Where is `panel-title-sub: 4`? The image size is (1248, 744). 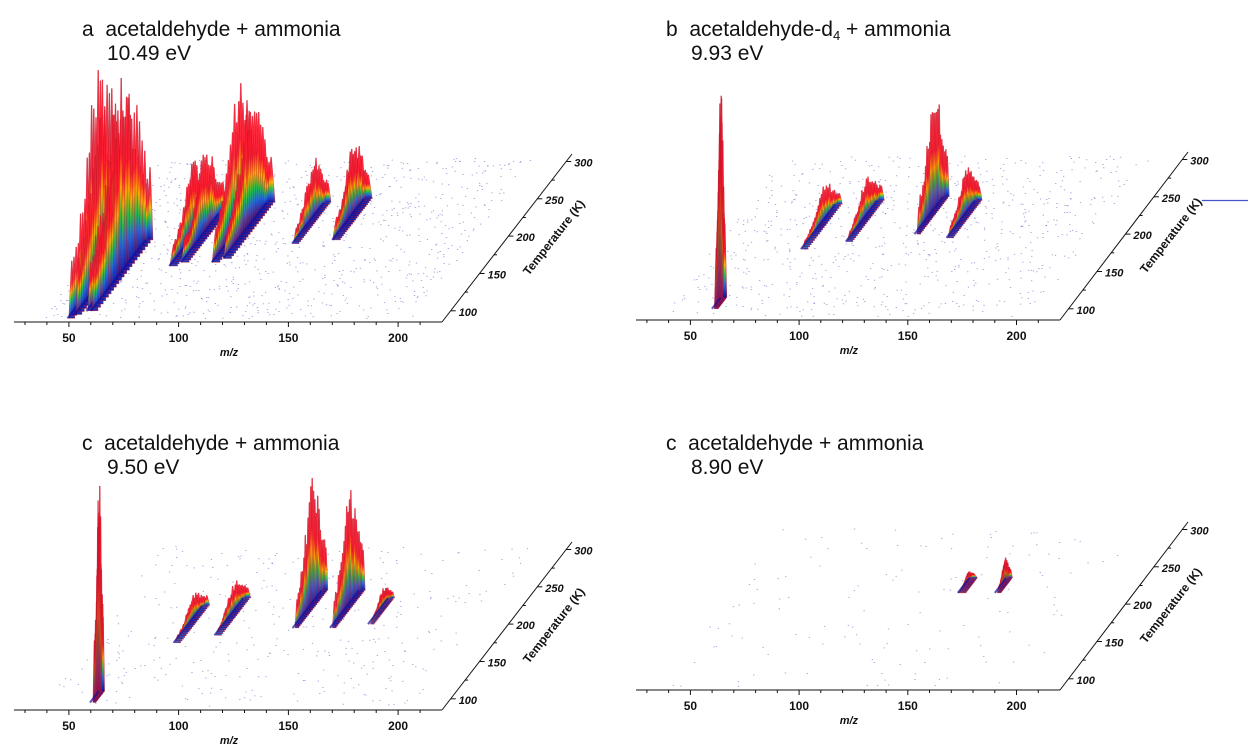
panel-title-sub: 4 is located at coordinates (836, 35).